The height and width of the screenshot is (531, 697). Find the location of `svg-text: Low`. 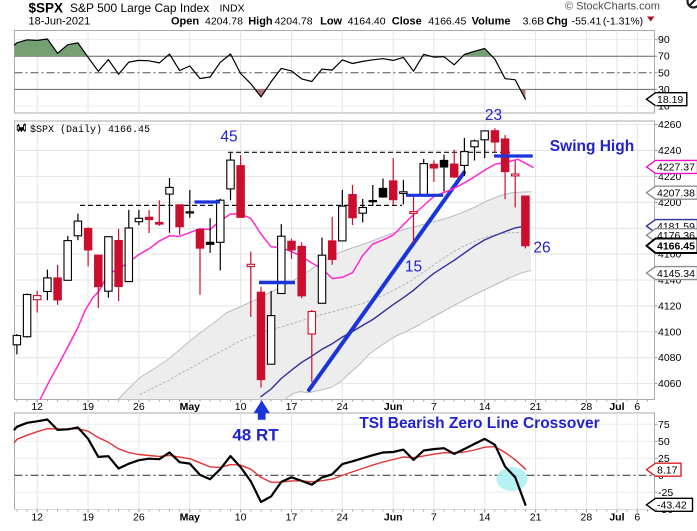

svg-text: Low is located at coordinates (331, 22).